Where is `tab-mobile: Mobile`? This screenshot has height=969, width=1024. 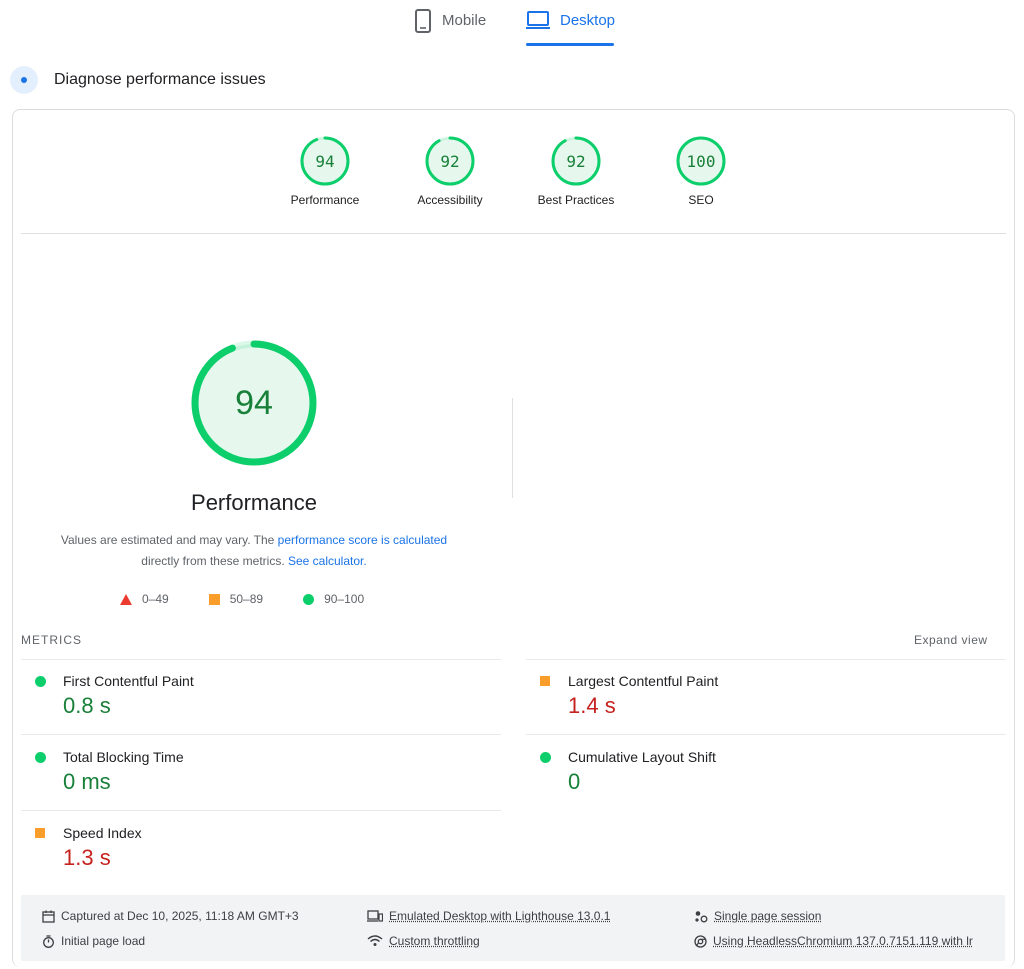 tab-mobile: Mobile is located at coordinates (450, 27).